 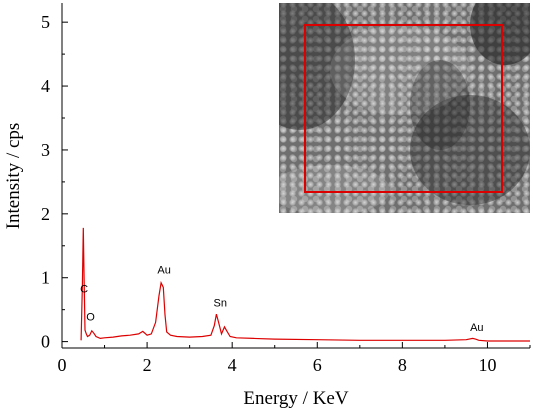 What do you see at coordinates (281, 299) in the screenshot?
I see `peak-annotations: C O Au Sn Au` at bounding box center [281, 299].